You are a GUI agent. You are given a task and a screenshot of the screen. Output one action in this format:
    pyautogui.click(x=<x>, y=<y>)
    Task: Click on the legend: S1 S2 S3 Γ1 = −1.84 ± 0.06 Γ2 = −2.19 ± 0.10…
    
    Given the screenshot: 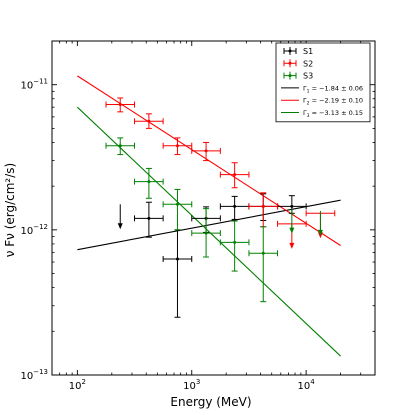 What is the action you would take?
    pyautogui.click(x=323, y=82)
    